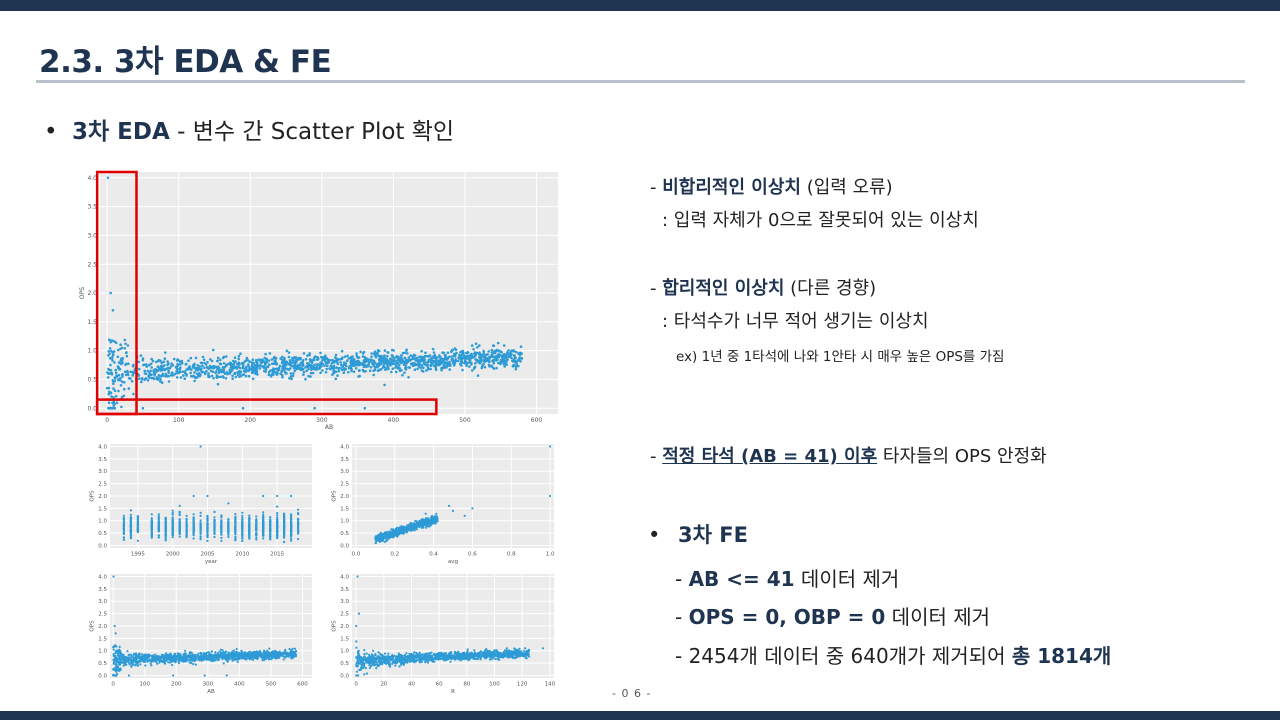  What do you see at coordinates (344, 534) in the screenshot?
I see `y-tick-label: 0.5` at bounding box center [344, 534].